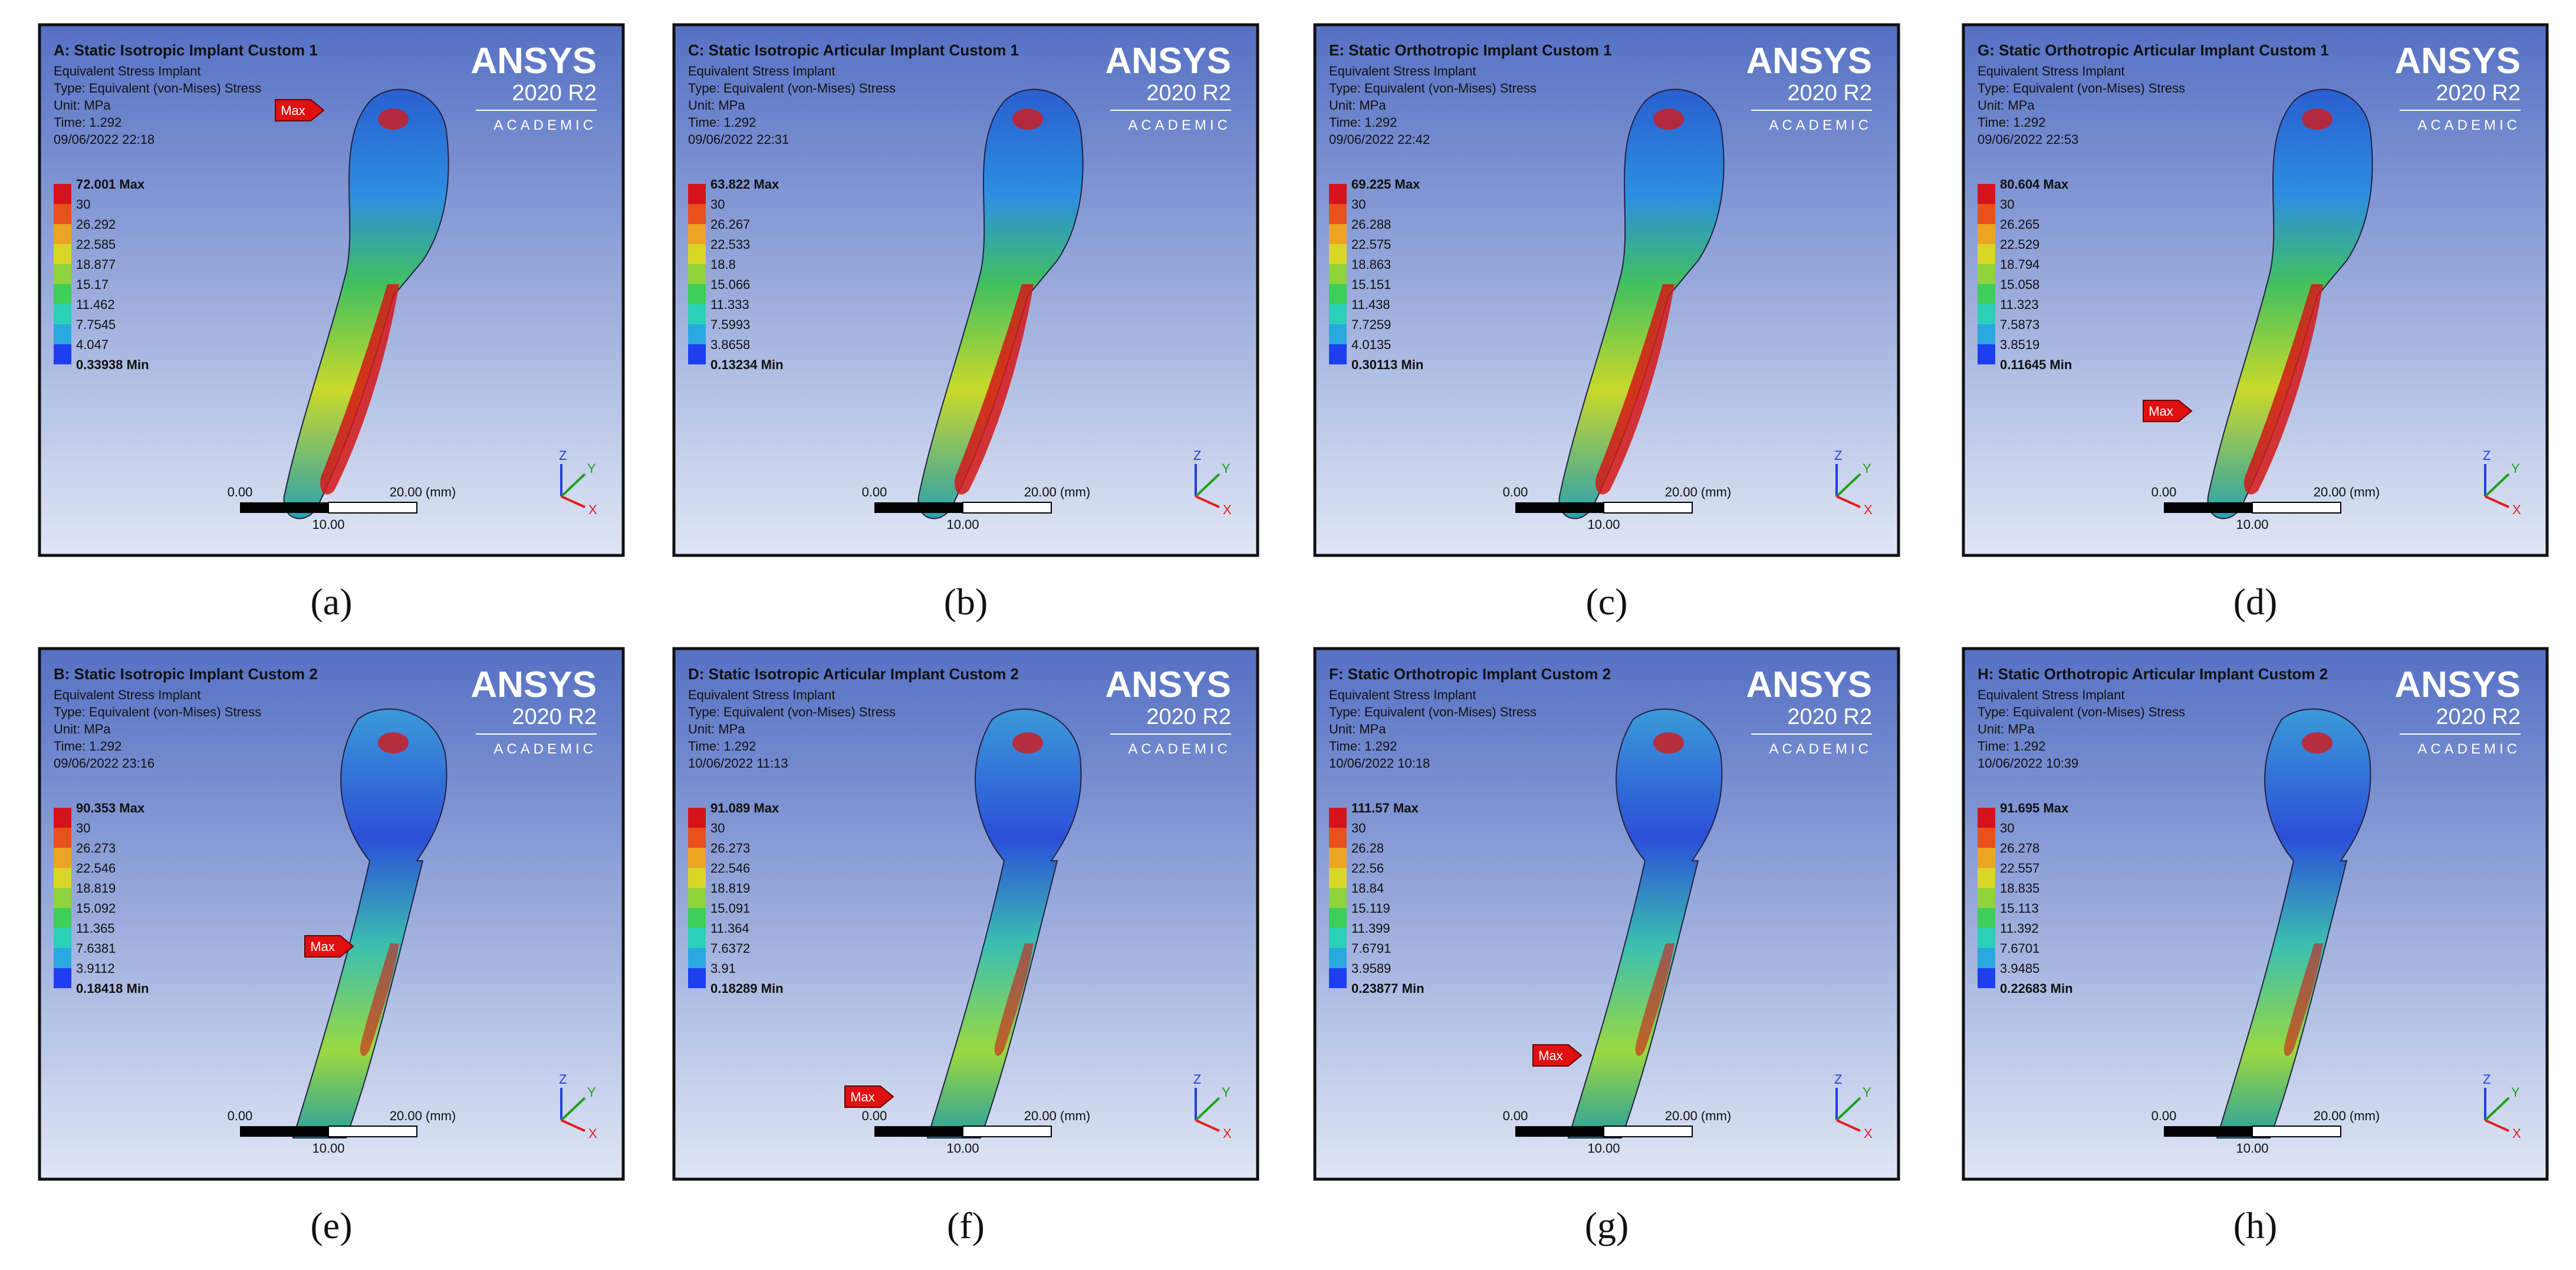  I want to click on panel-caption: (b), so click(966, 602).